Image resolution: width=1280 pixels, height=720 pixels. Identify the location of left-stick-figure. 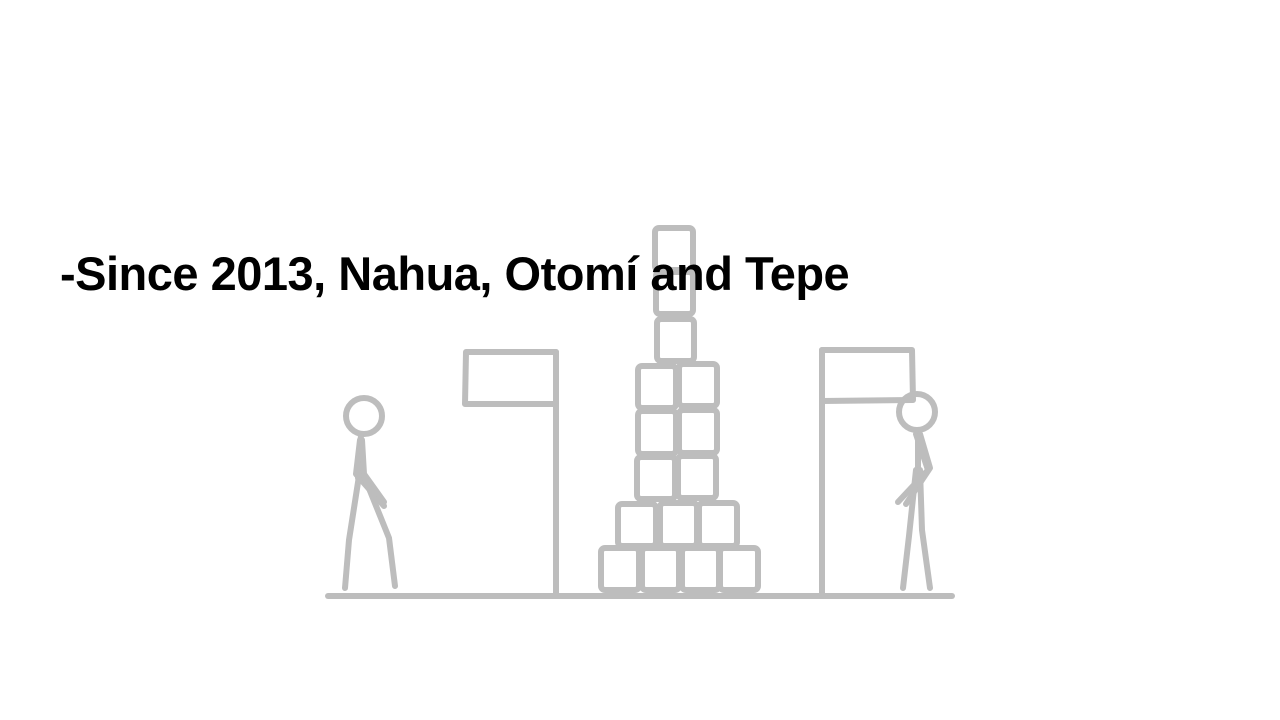
(370, 493).